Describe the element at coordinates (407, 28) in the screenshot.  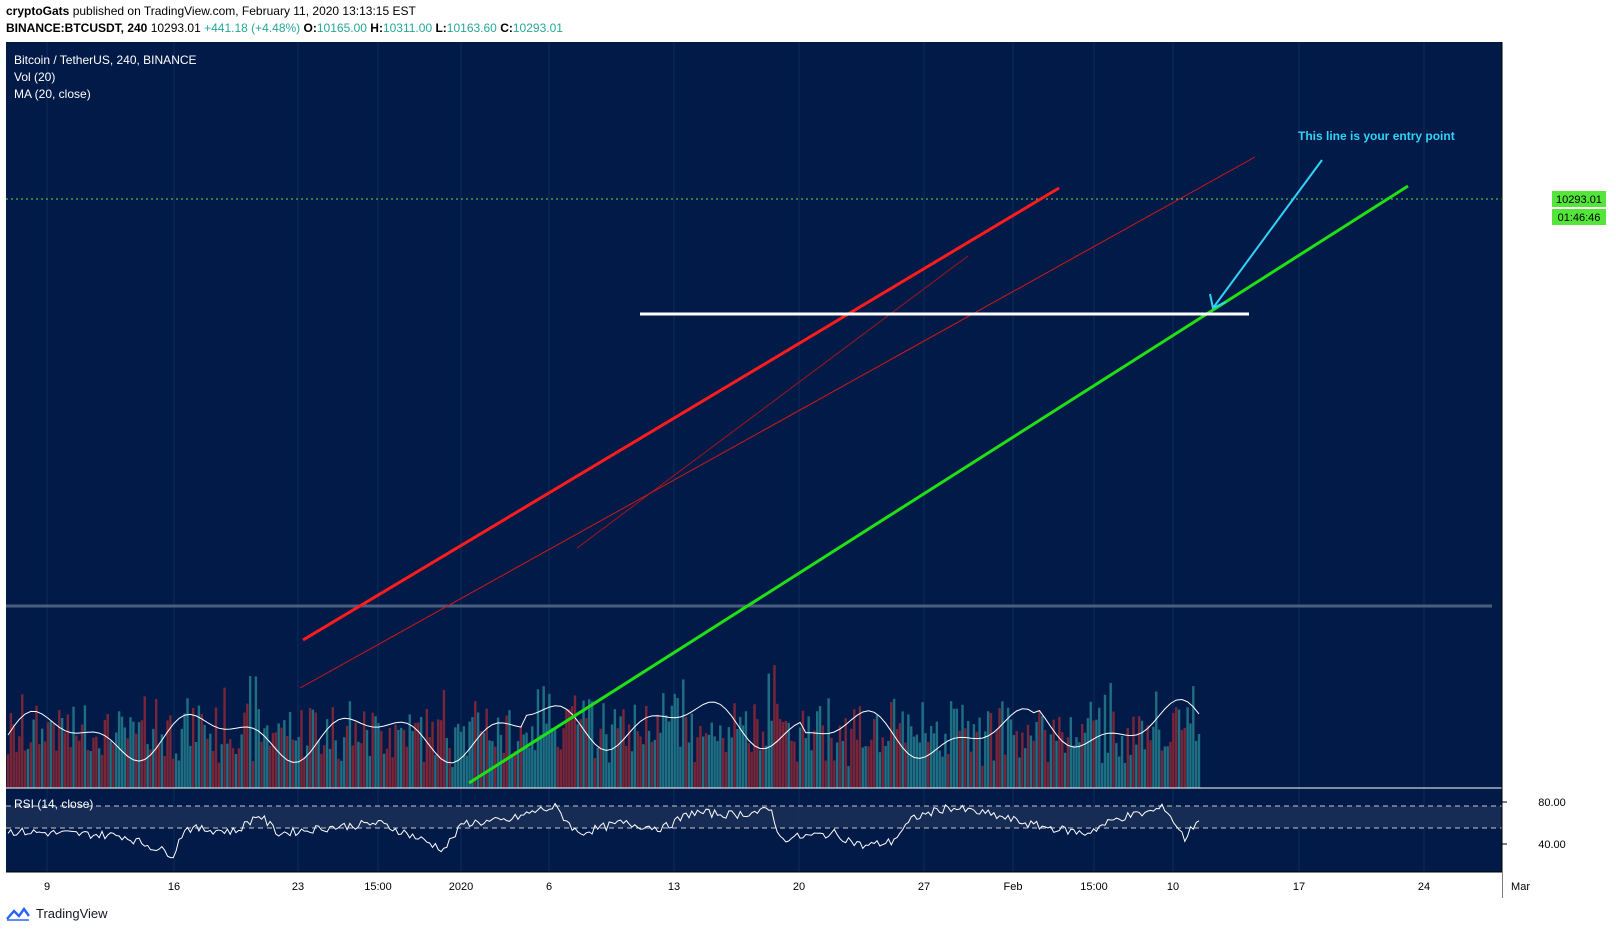
I see `high-value: 10311.00` at that location.